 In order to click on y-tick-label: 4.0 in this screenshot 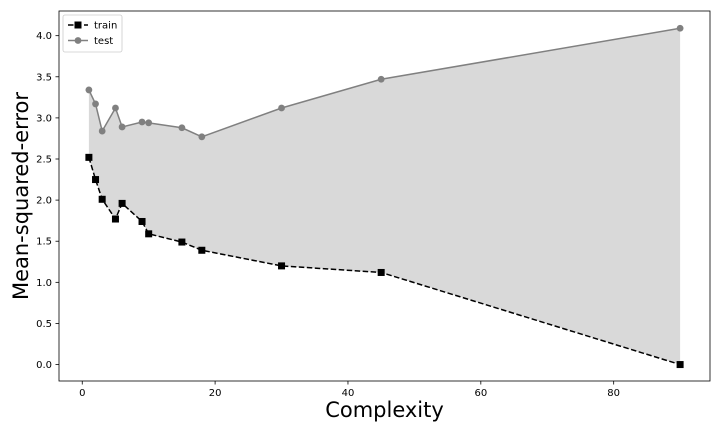, I will do `click(44, 36)`.